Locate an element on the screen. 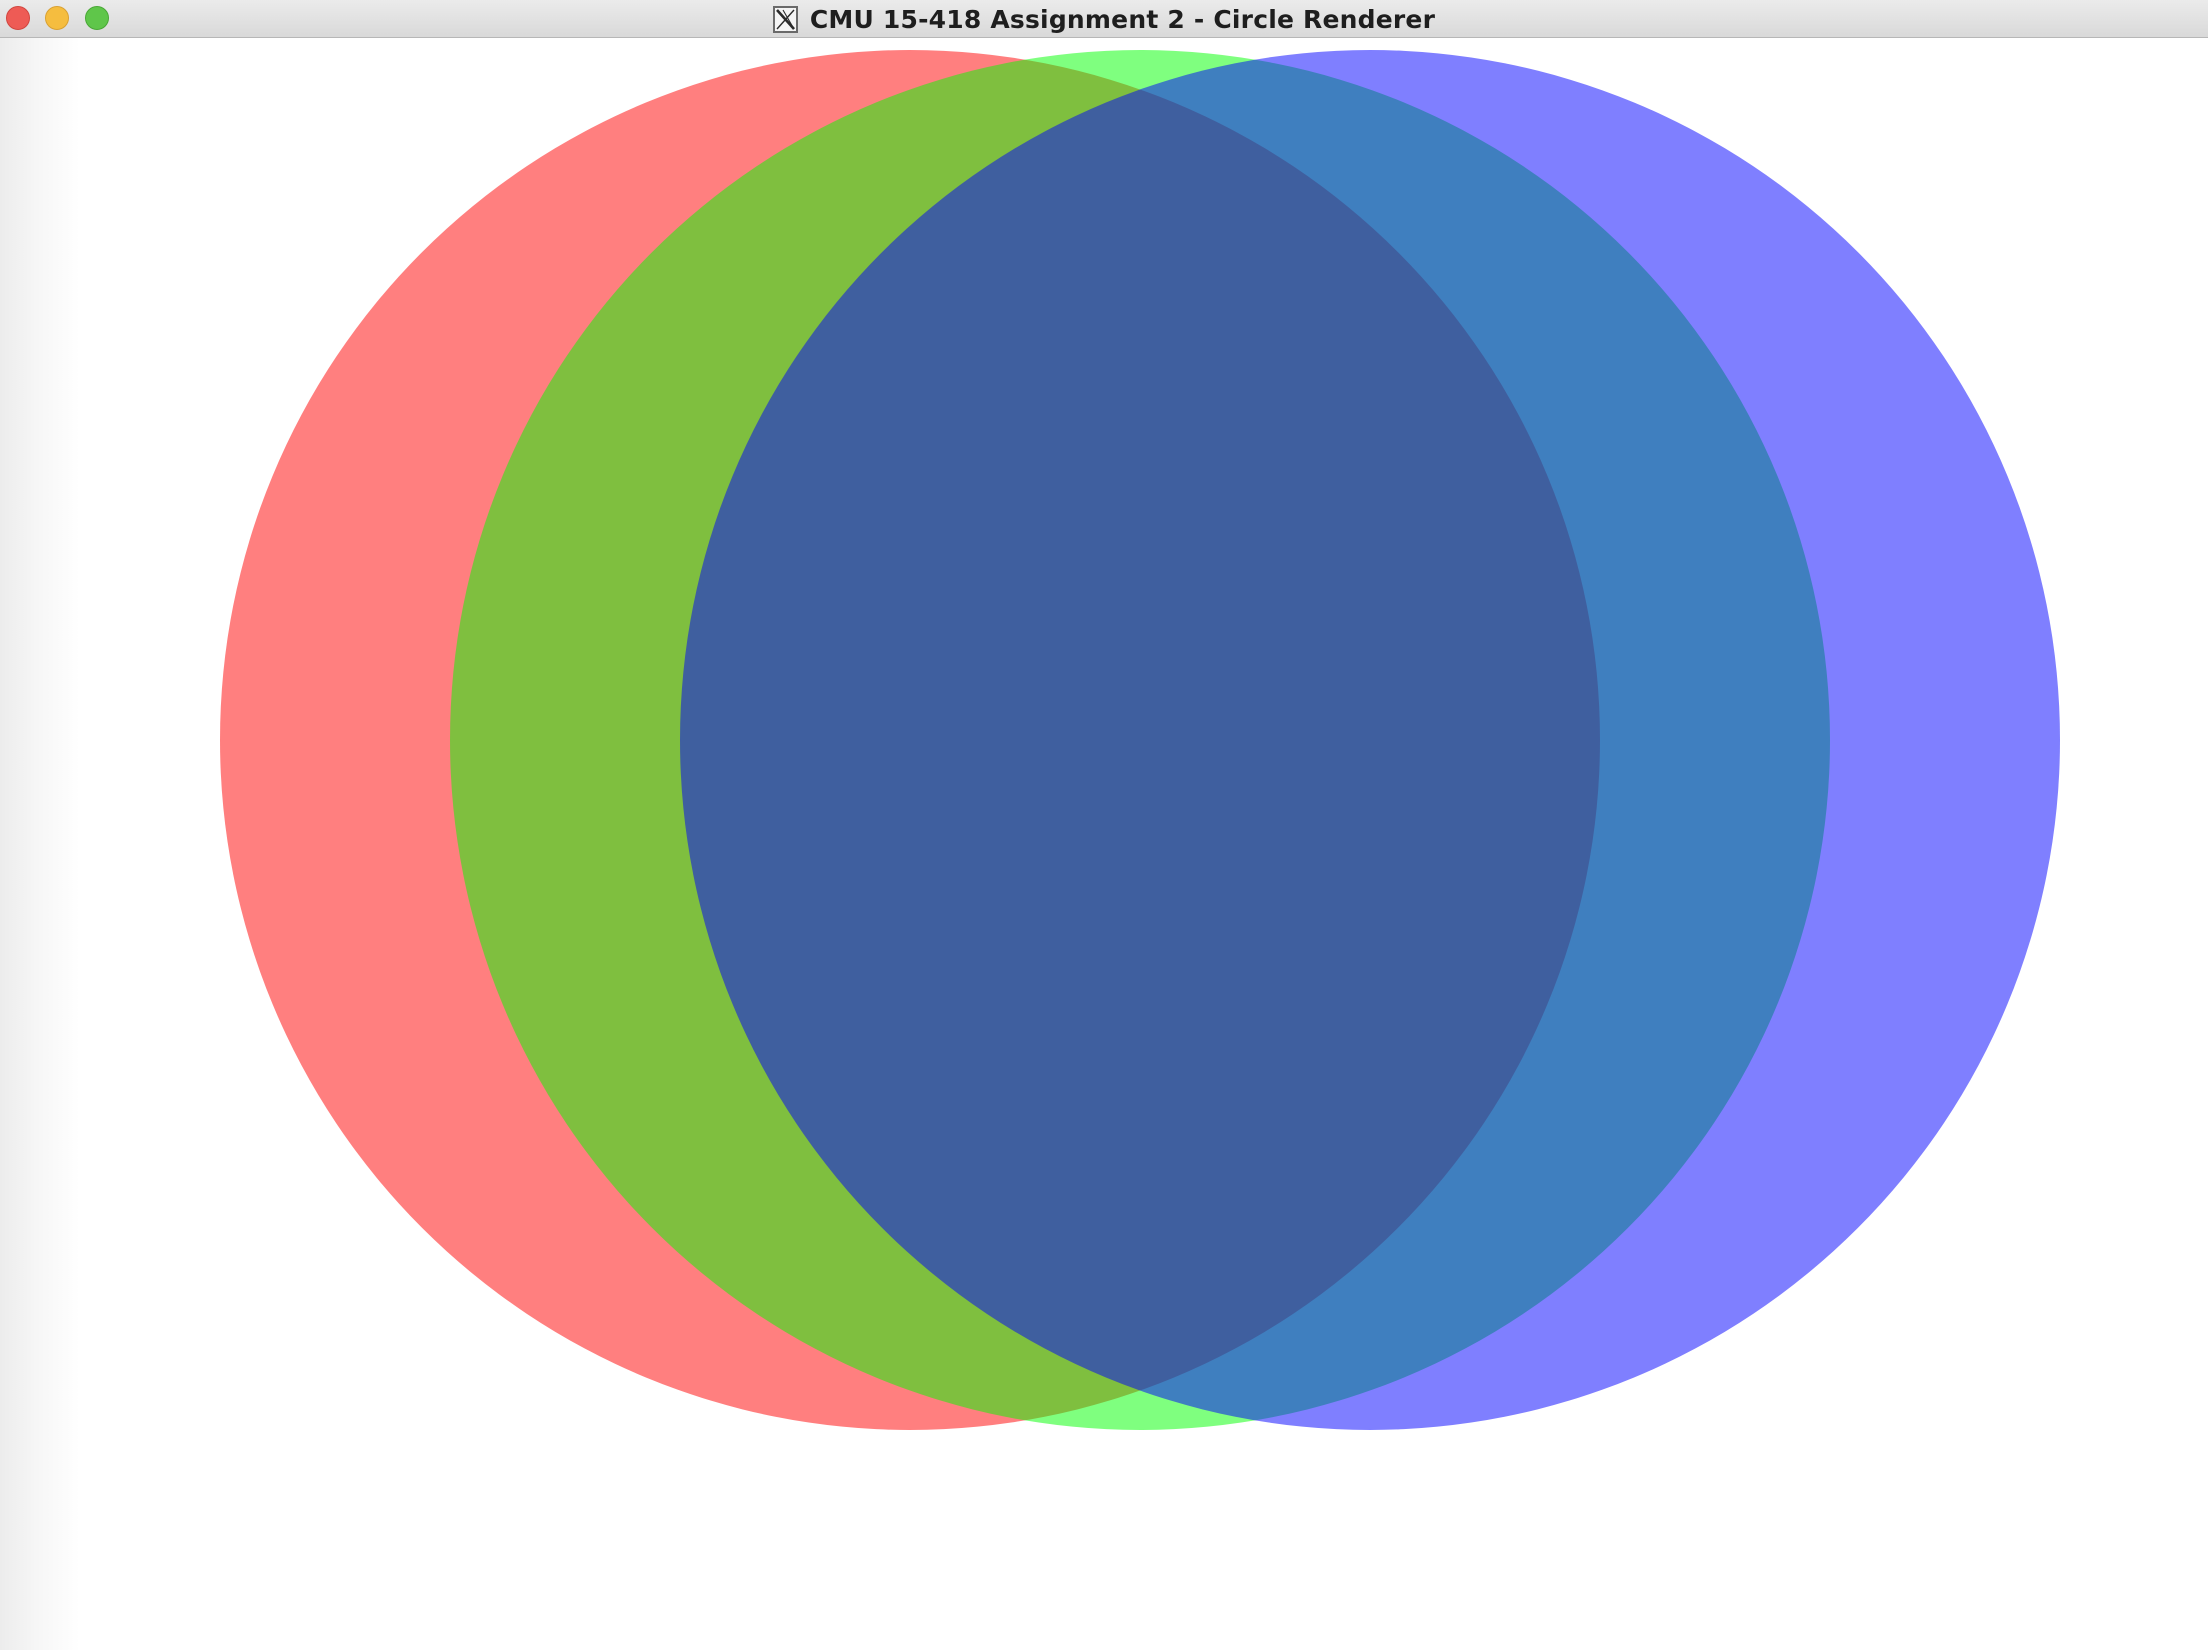 Image resolution: width=2208 pixels, height=1650 pixels. window-edge-shadow is located at coordinates (40, 844).